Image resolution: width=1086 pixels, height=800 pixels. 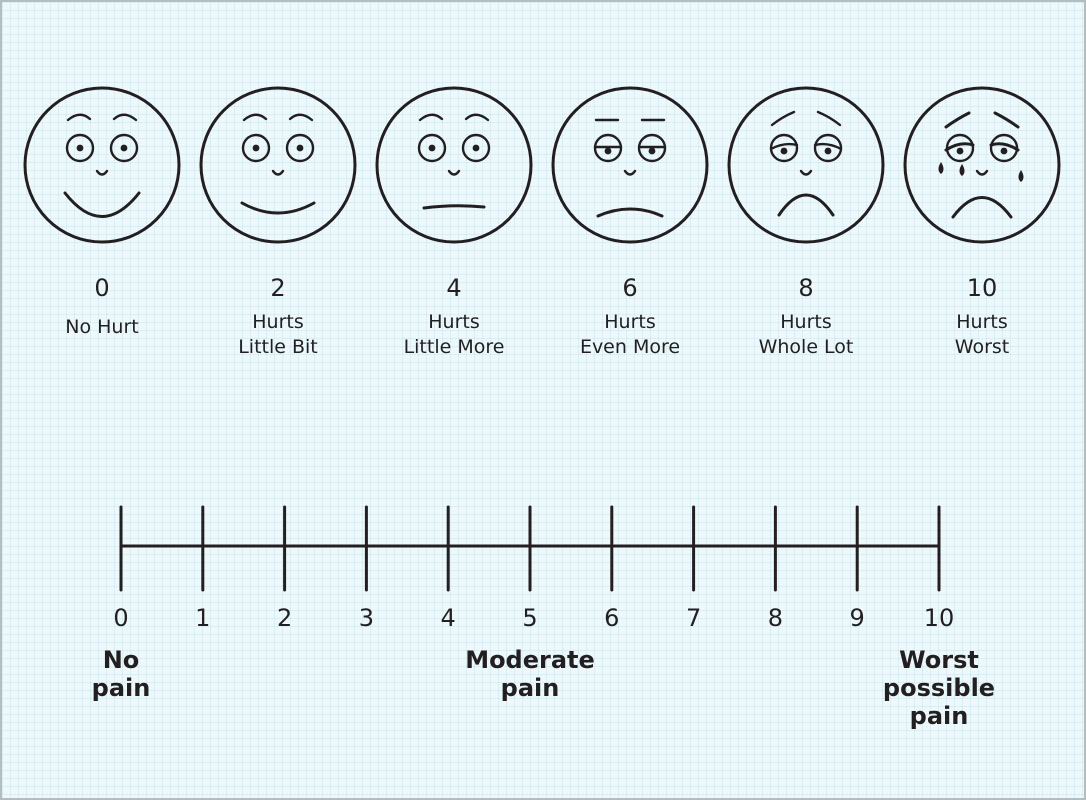 What do you see at coordinates (121, 660) in the screenshot?
I see `anchor-text: No` at bounding box center [121, 660].